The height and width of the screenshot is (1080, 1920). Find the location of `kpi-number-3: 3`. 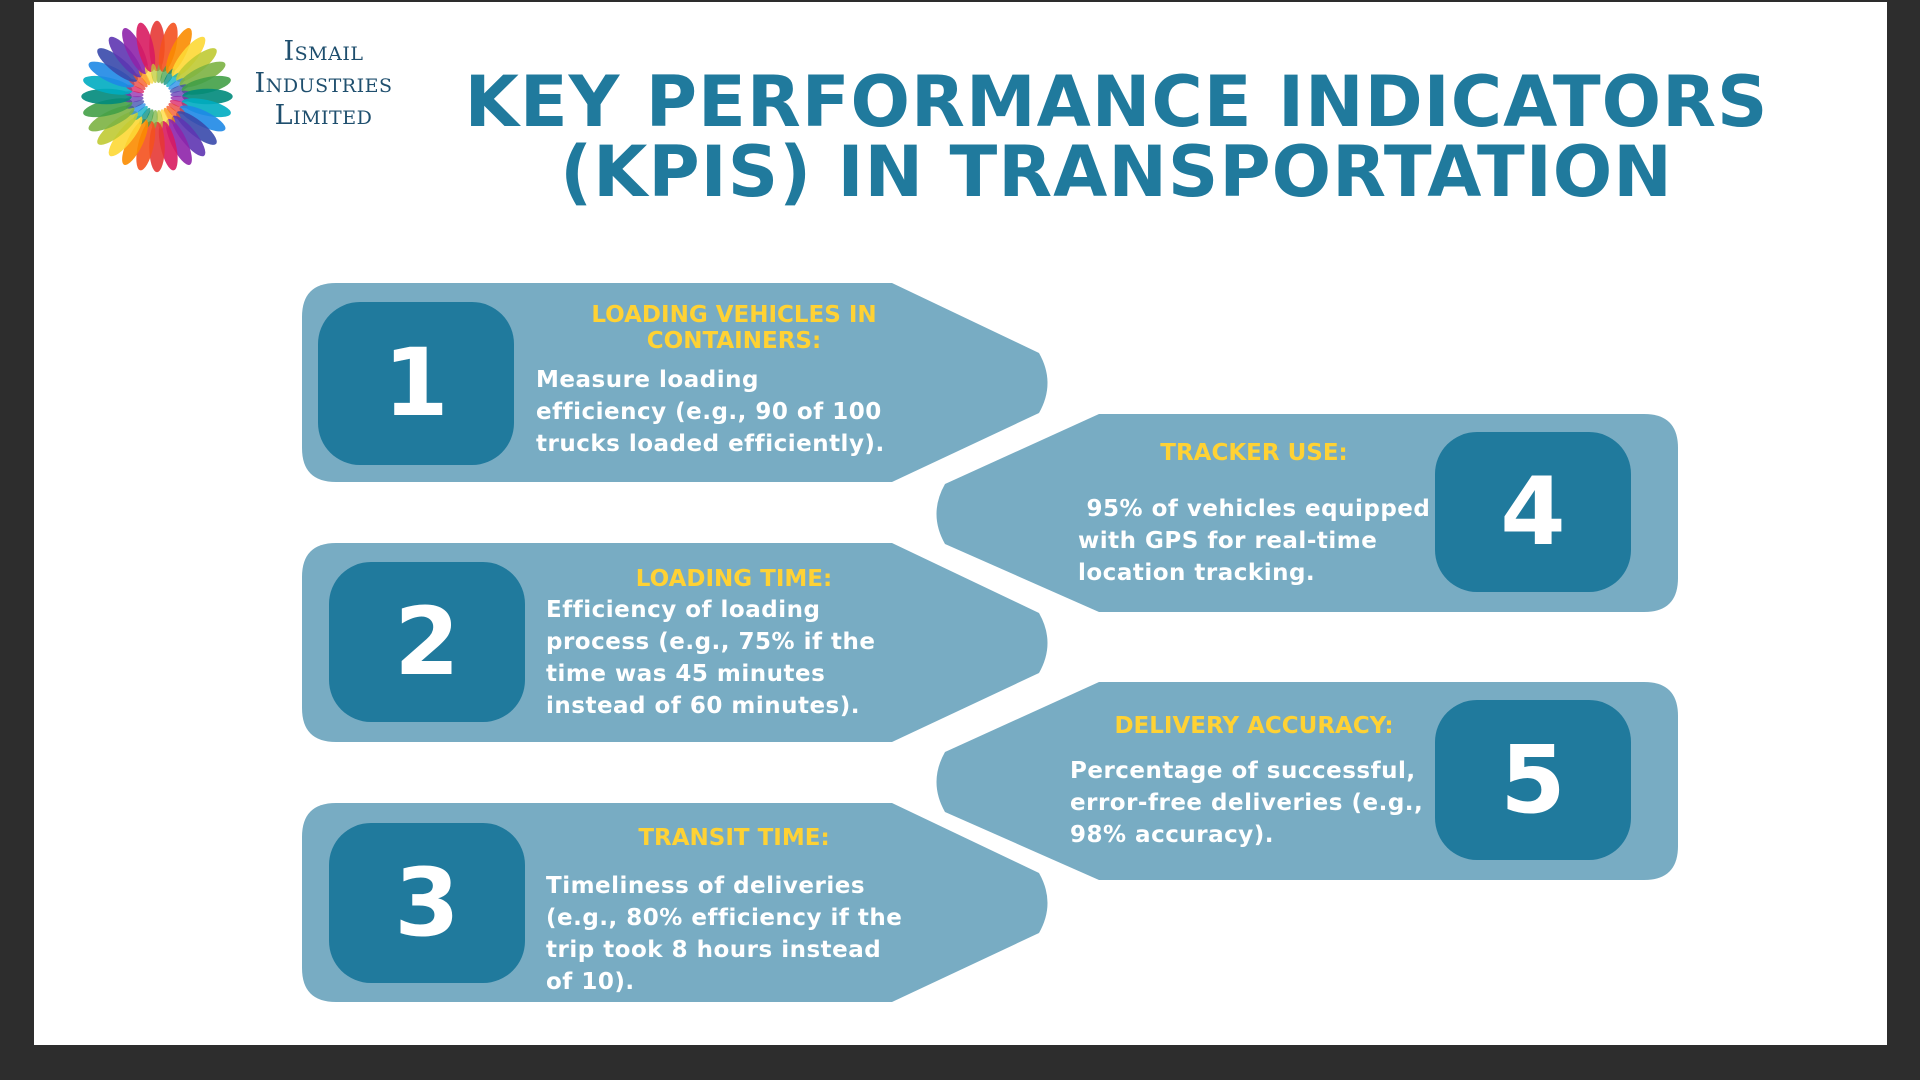

kpi-number-3: 3 is located at coordinates (427, 903).